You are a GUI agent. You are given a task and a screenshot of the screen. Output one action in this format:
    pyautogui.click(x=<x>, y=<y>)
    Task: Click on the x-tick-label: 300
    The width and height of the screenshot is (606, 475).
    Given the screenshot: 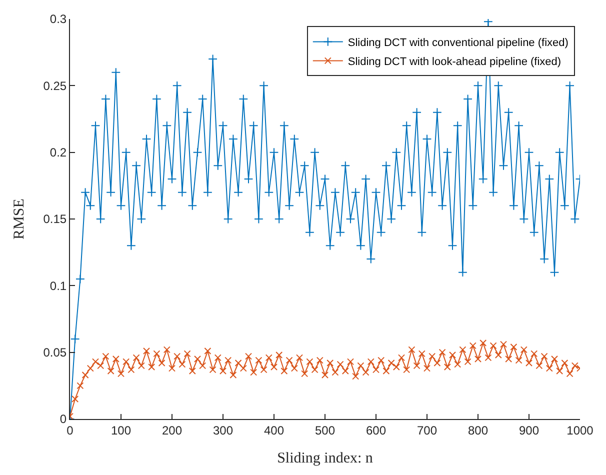 What is the action you would take?
    pyautogui.click(x=223, y=430)
    